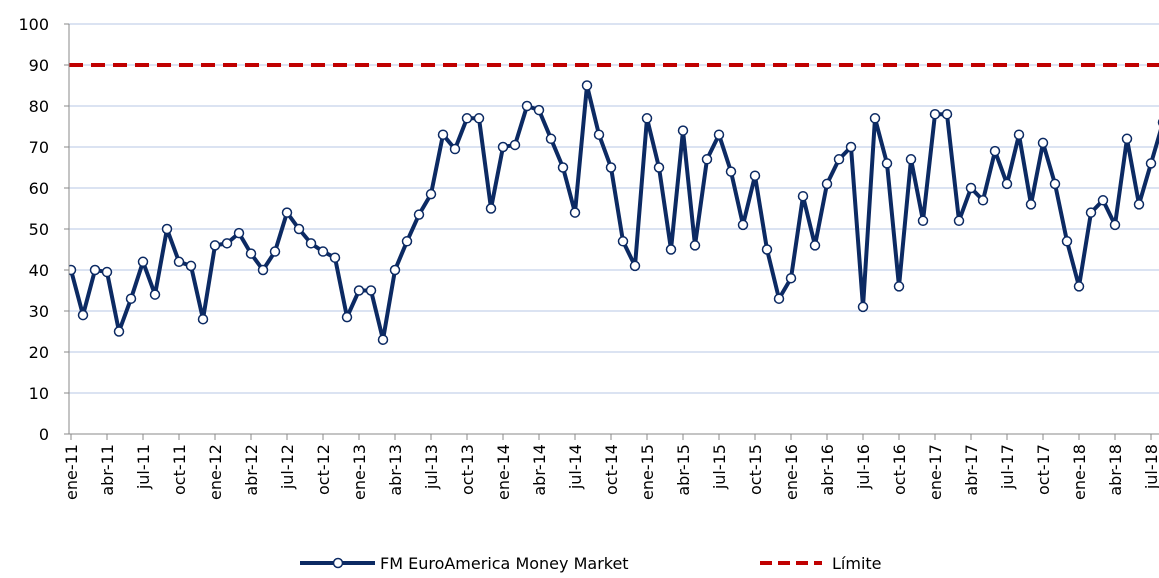  What do you see at coordinates (857, 563) in the screenshot?
I see `legend-label: Límite` at bounding box center [857, 563].